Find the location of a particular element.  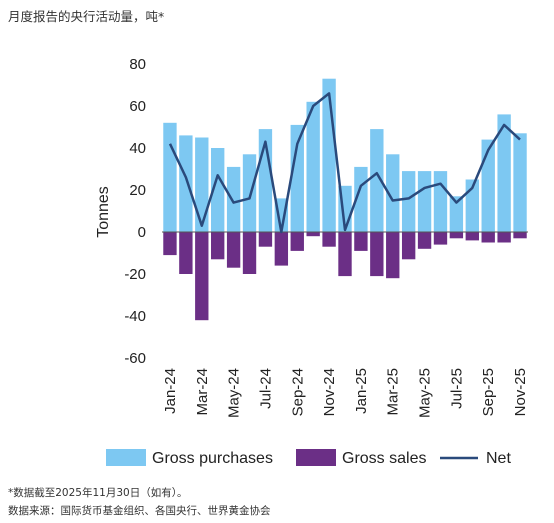

y-tick-label: -40 is located at coordinates (135, 316).